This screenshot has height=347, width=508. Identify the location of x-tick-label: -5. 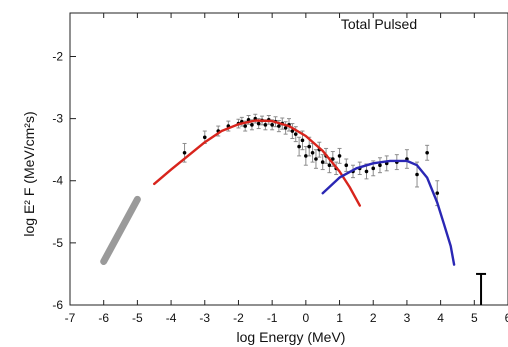
(137, 318).